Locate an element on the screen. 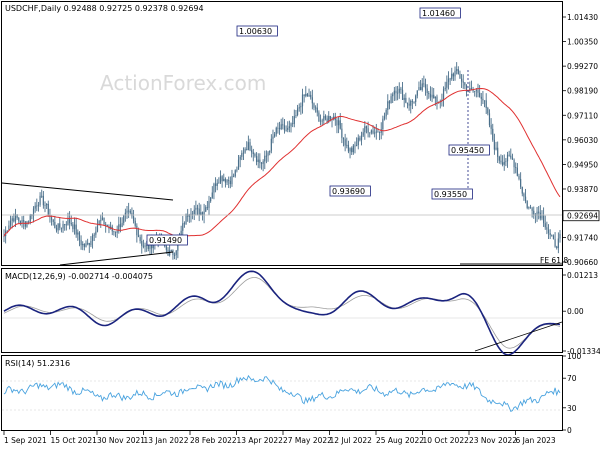 The height and width of the screenshot is (450, 600). y-tick-label: 0.93870 is located at coordinates (582, 189).